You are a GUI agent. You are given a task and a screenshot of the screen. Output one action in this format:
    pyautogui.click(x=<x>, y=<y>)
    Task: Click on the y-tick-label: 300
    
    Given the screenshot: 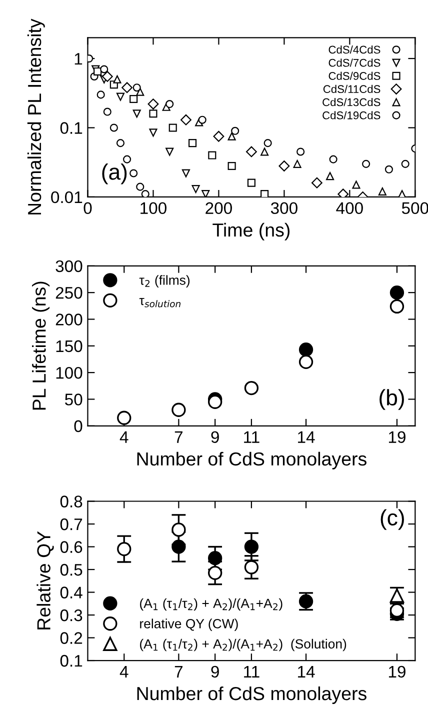 What is the action you would take?
    pyautogui.click(x=69, y=266)
    